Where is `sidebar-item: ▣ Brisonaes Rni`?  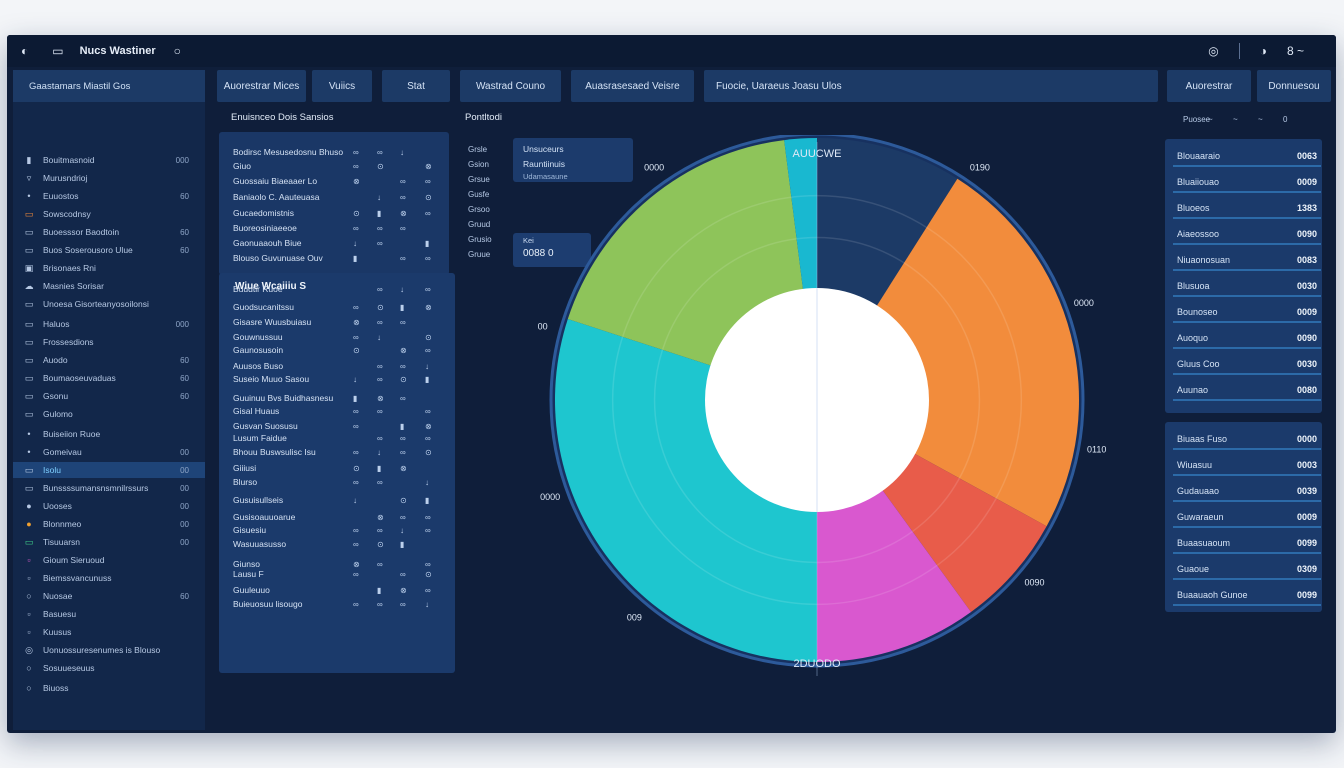 sidebar-item: ▣ Brisonaes Rni is located at coordinates (109, 268).